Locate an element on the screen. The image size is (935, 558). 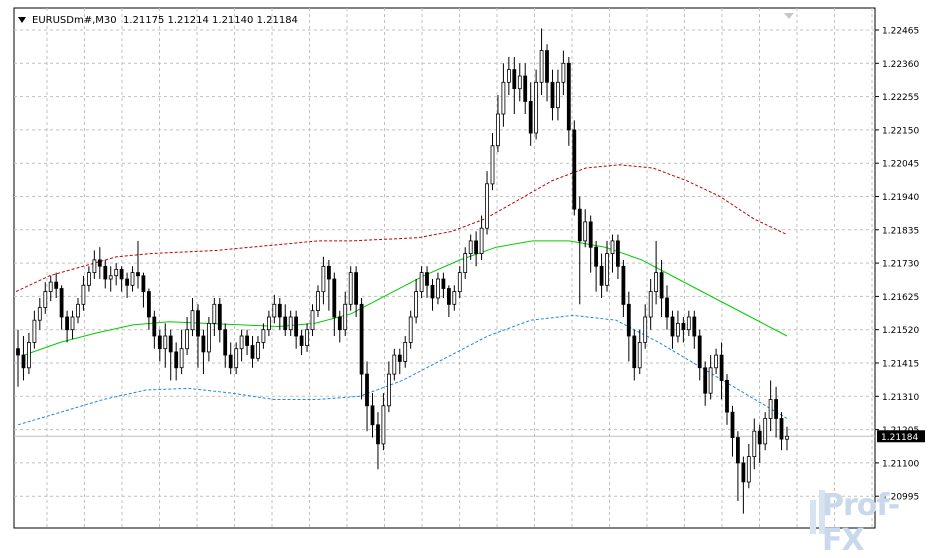
y-axis-tick-label: 1.22045 is located at coordinates (900, 165).